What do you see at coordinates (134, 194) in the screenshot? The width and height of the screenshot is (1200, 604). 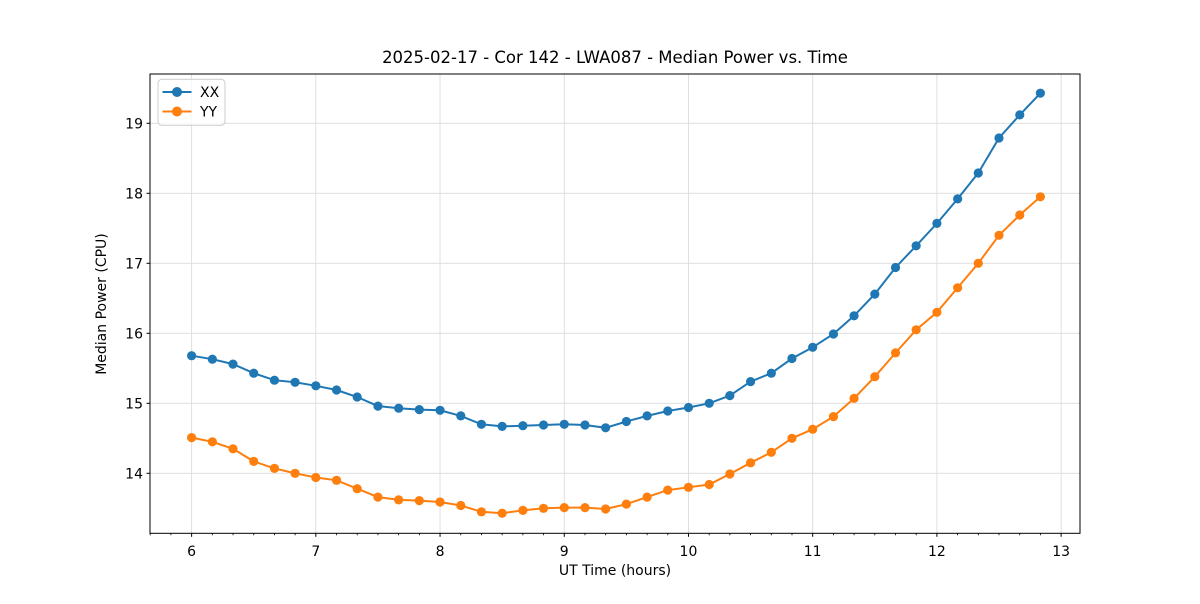 I see `y-tick-label-18: 18` at bounding box center [134, 194].